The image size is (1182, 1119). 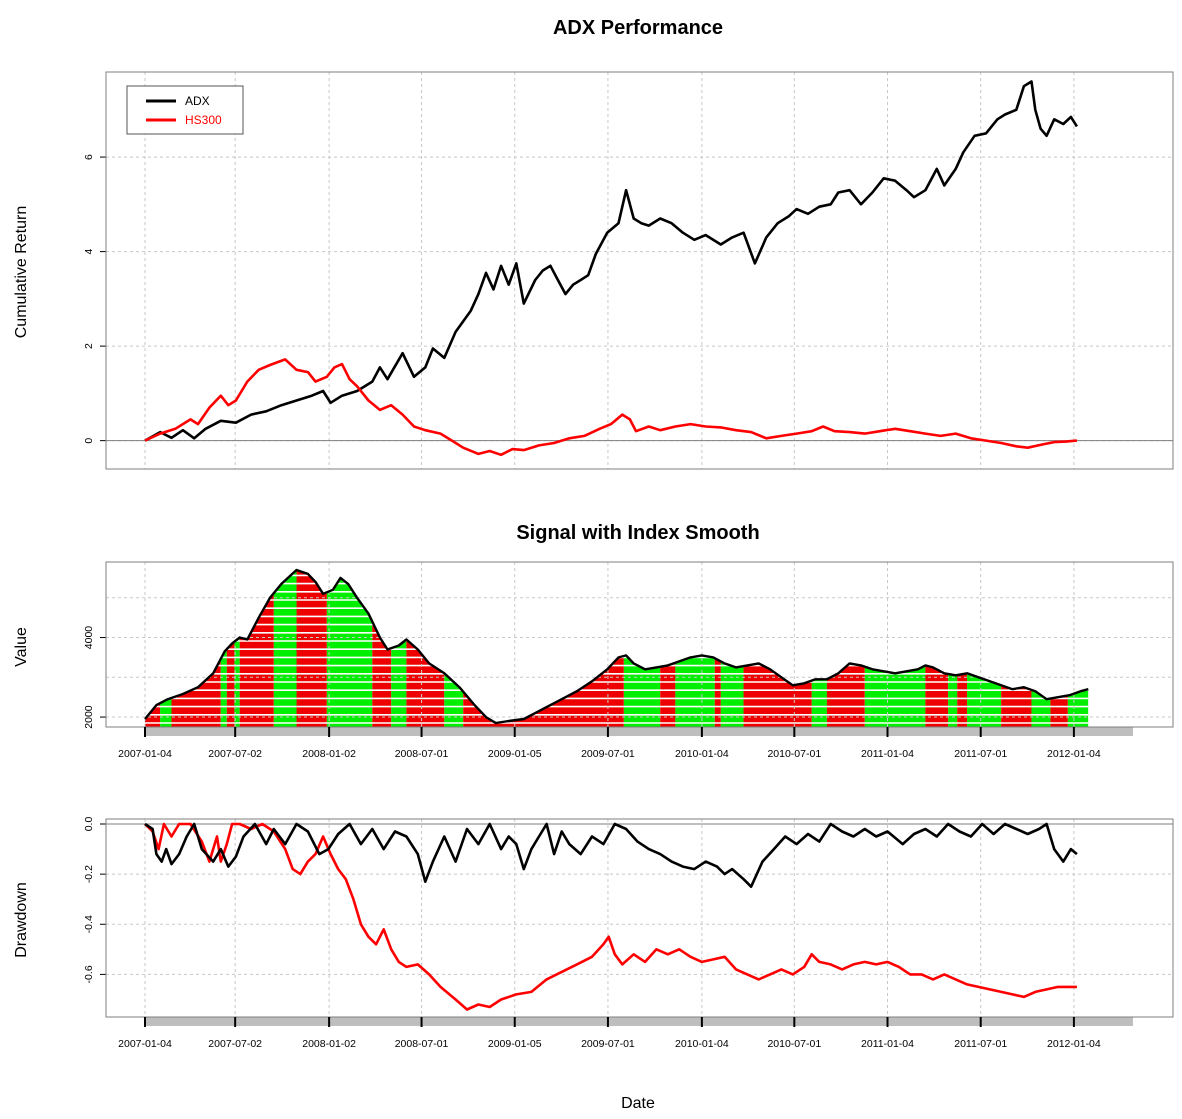 I want to click on baseline-bar-signal, so click(x=639, y=731).